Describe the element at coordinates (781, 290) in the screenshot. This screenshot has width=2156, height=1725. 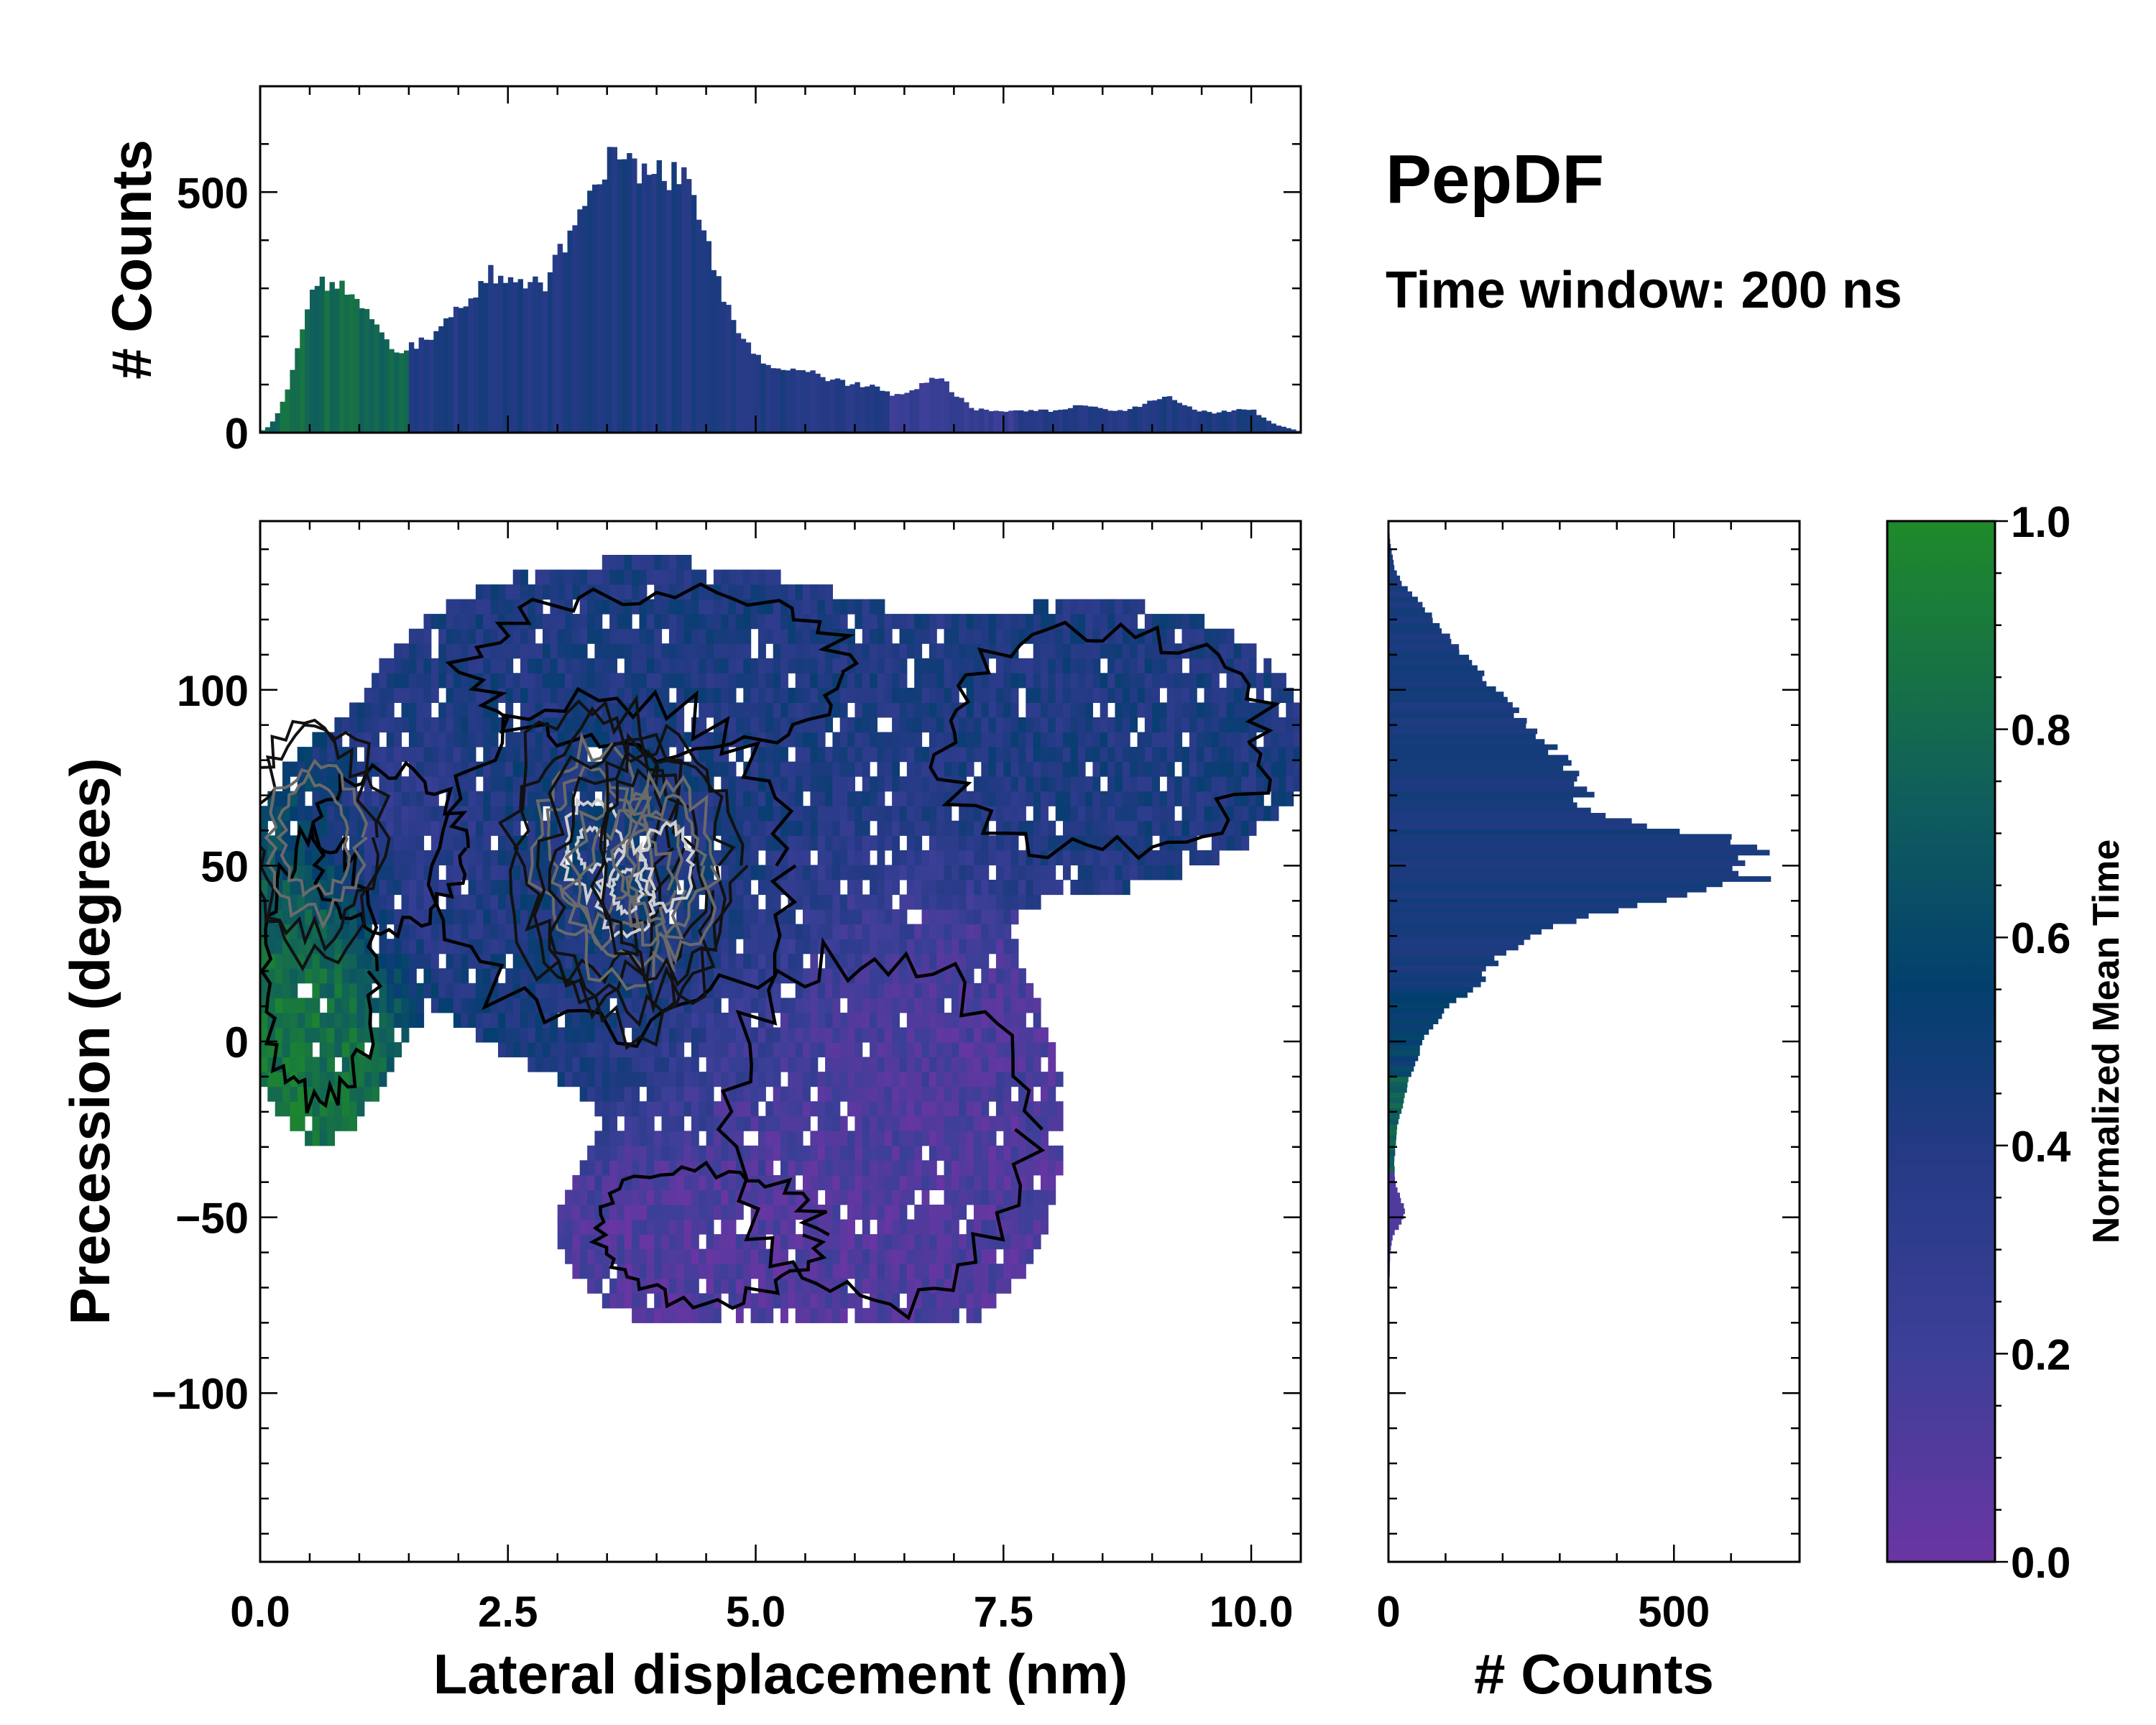
I see `top-histogram-bars` at that location.